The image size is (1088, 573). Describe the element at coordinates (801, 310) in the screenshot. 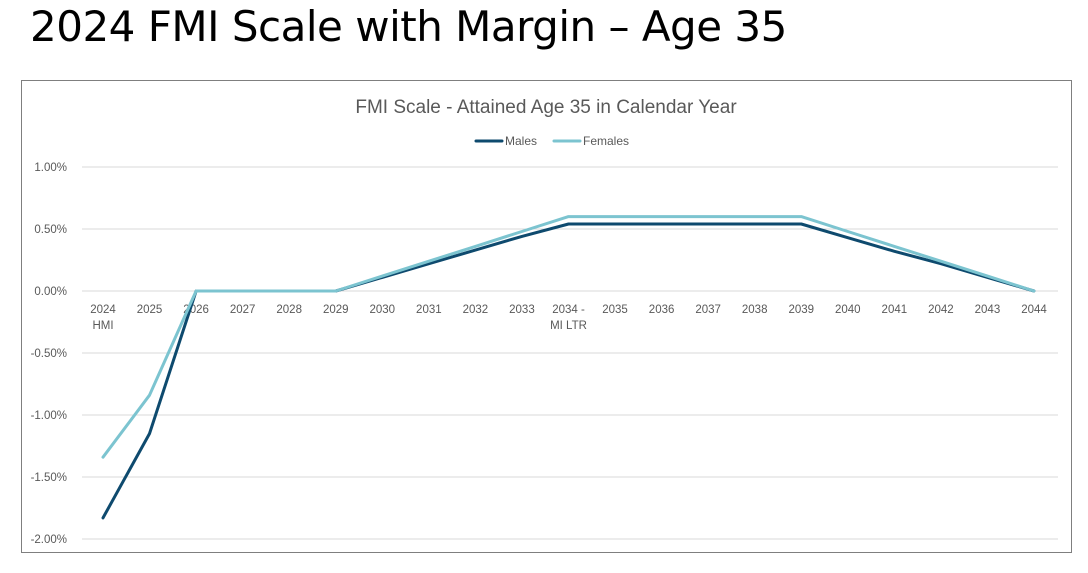

I see `x-tick-label: 2039` at that location.